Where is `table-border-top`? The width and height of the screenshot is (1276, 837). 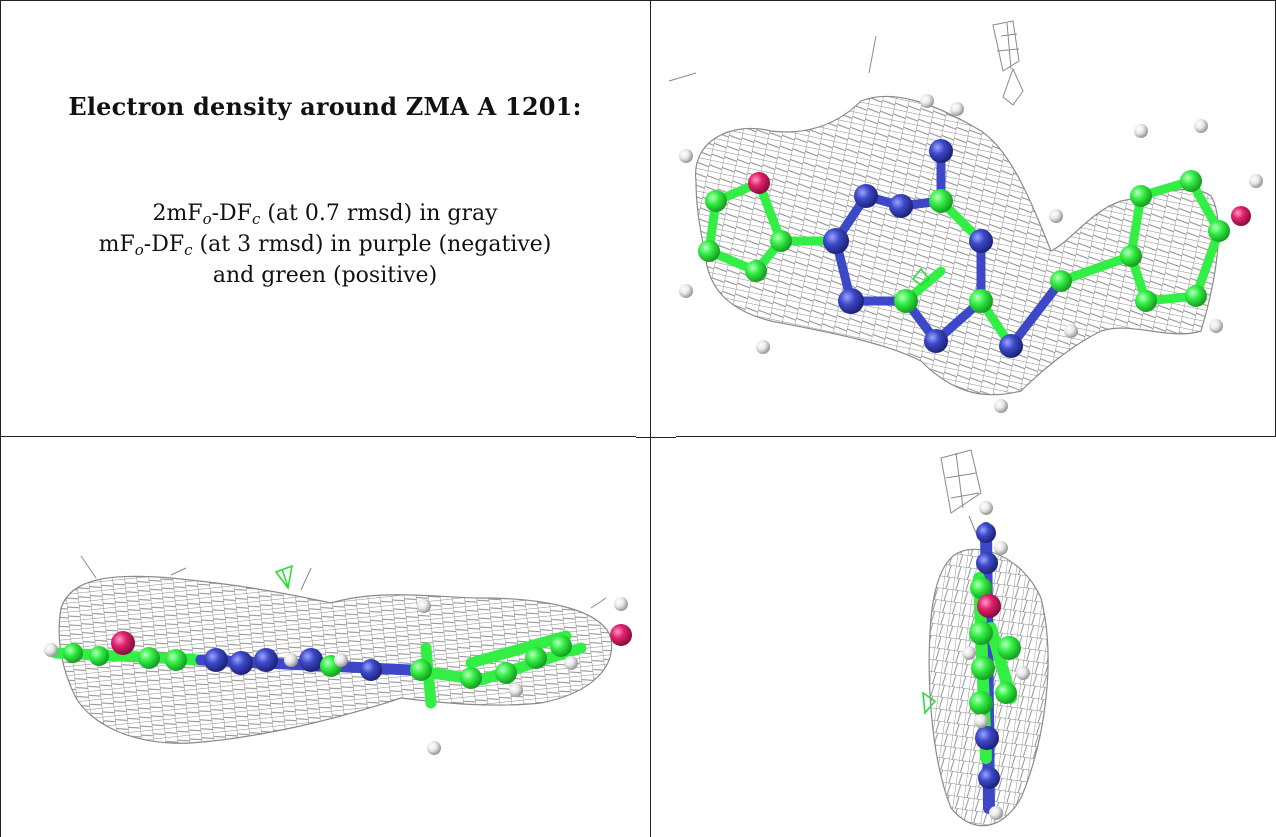
table-border-top is located at coordinates (638, 0).